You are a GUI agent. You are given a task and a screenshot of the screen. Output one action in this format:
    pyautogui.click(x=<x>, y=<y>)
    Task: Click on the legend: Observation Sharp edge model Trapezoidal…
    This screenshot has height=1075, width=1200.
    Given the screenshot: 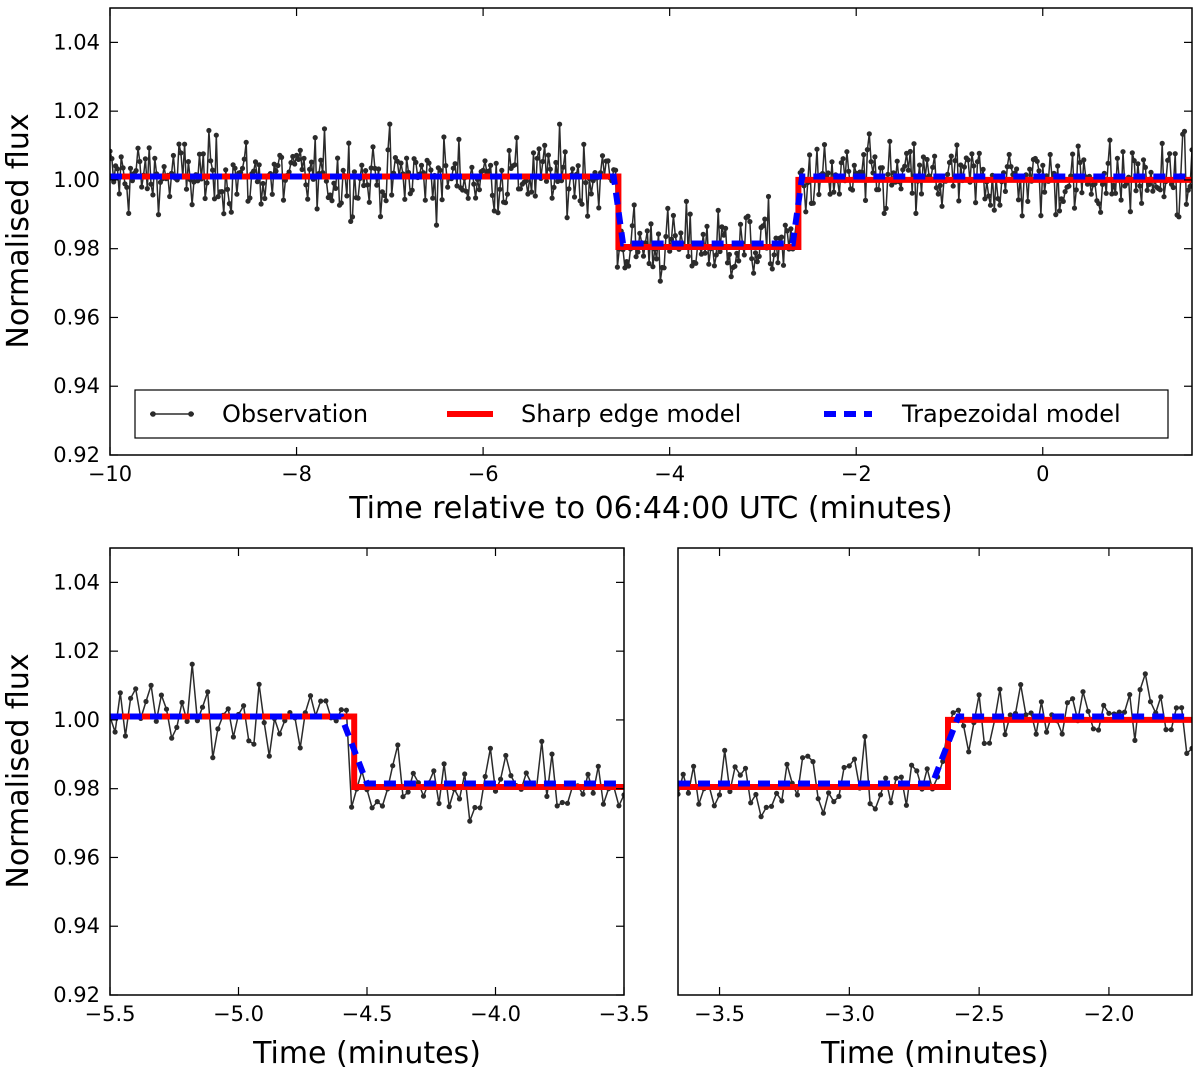 What is the action you would take?
    pyautogui.click(x=651, y=414)
    